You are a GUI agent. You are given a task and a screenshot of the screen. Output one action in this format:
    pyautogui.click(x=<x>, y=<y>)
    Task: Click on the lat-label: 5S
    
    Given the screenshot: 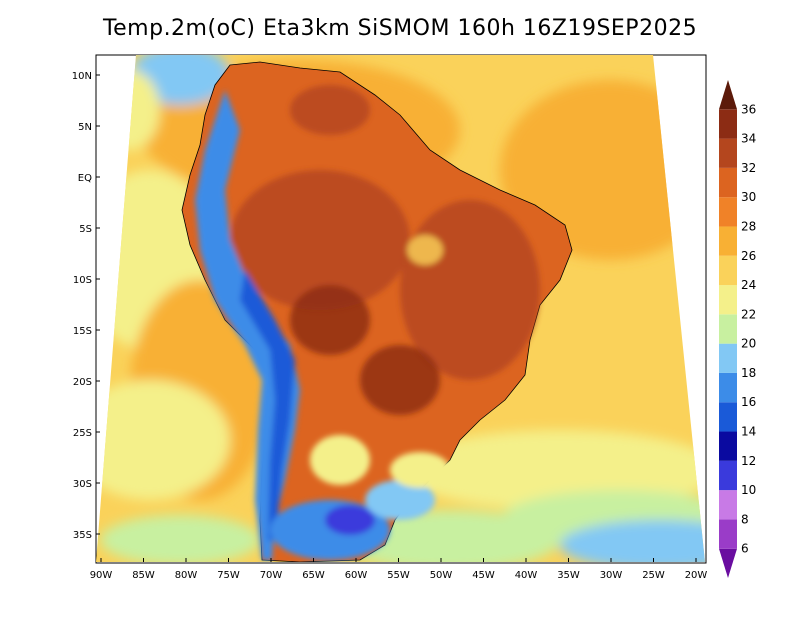 What is the action you would take?
    pyautogui.click(x=85, y=229)
    